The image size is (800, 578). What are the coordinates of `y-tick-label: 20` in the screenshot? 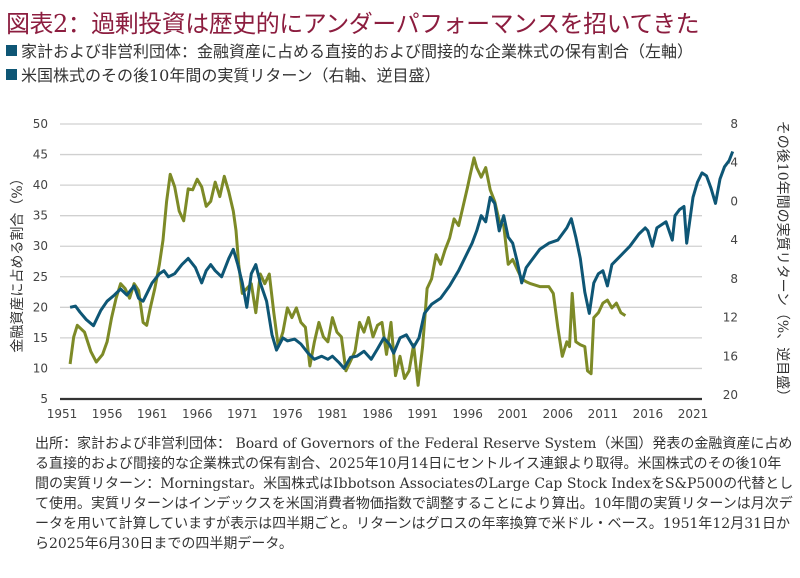 It's located at (40, 307).